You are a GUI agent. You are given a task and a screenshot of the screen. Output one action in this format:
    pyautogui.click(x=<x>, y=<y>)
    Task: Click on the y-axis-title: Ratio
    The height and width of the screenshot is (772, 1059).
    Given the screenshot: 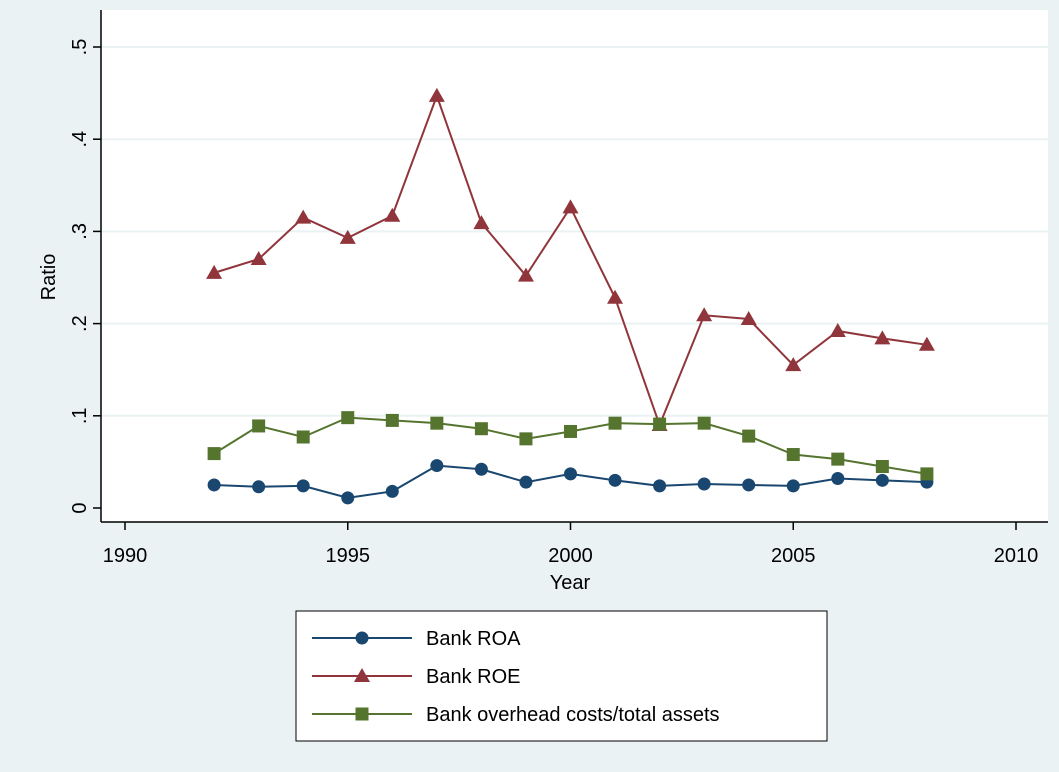 What is the action you would take?
    pyautogui.click(x=49, y=277)
    